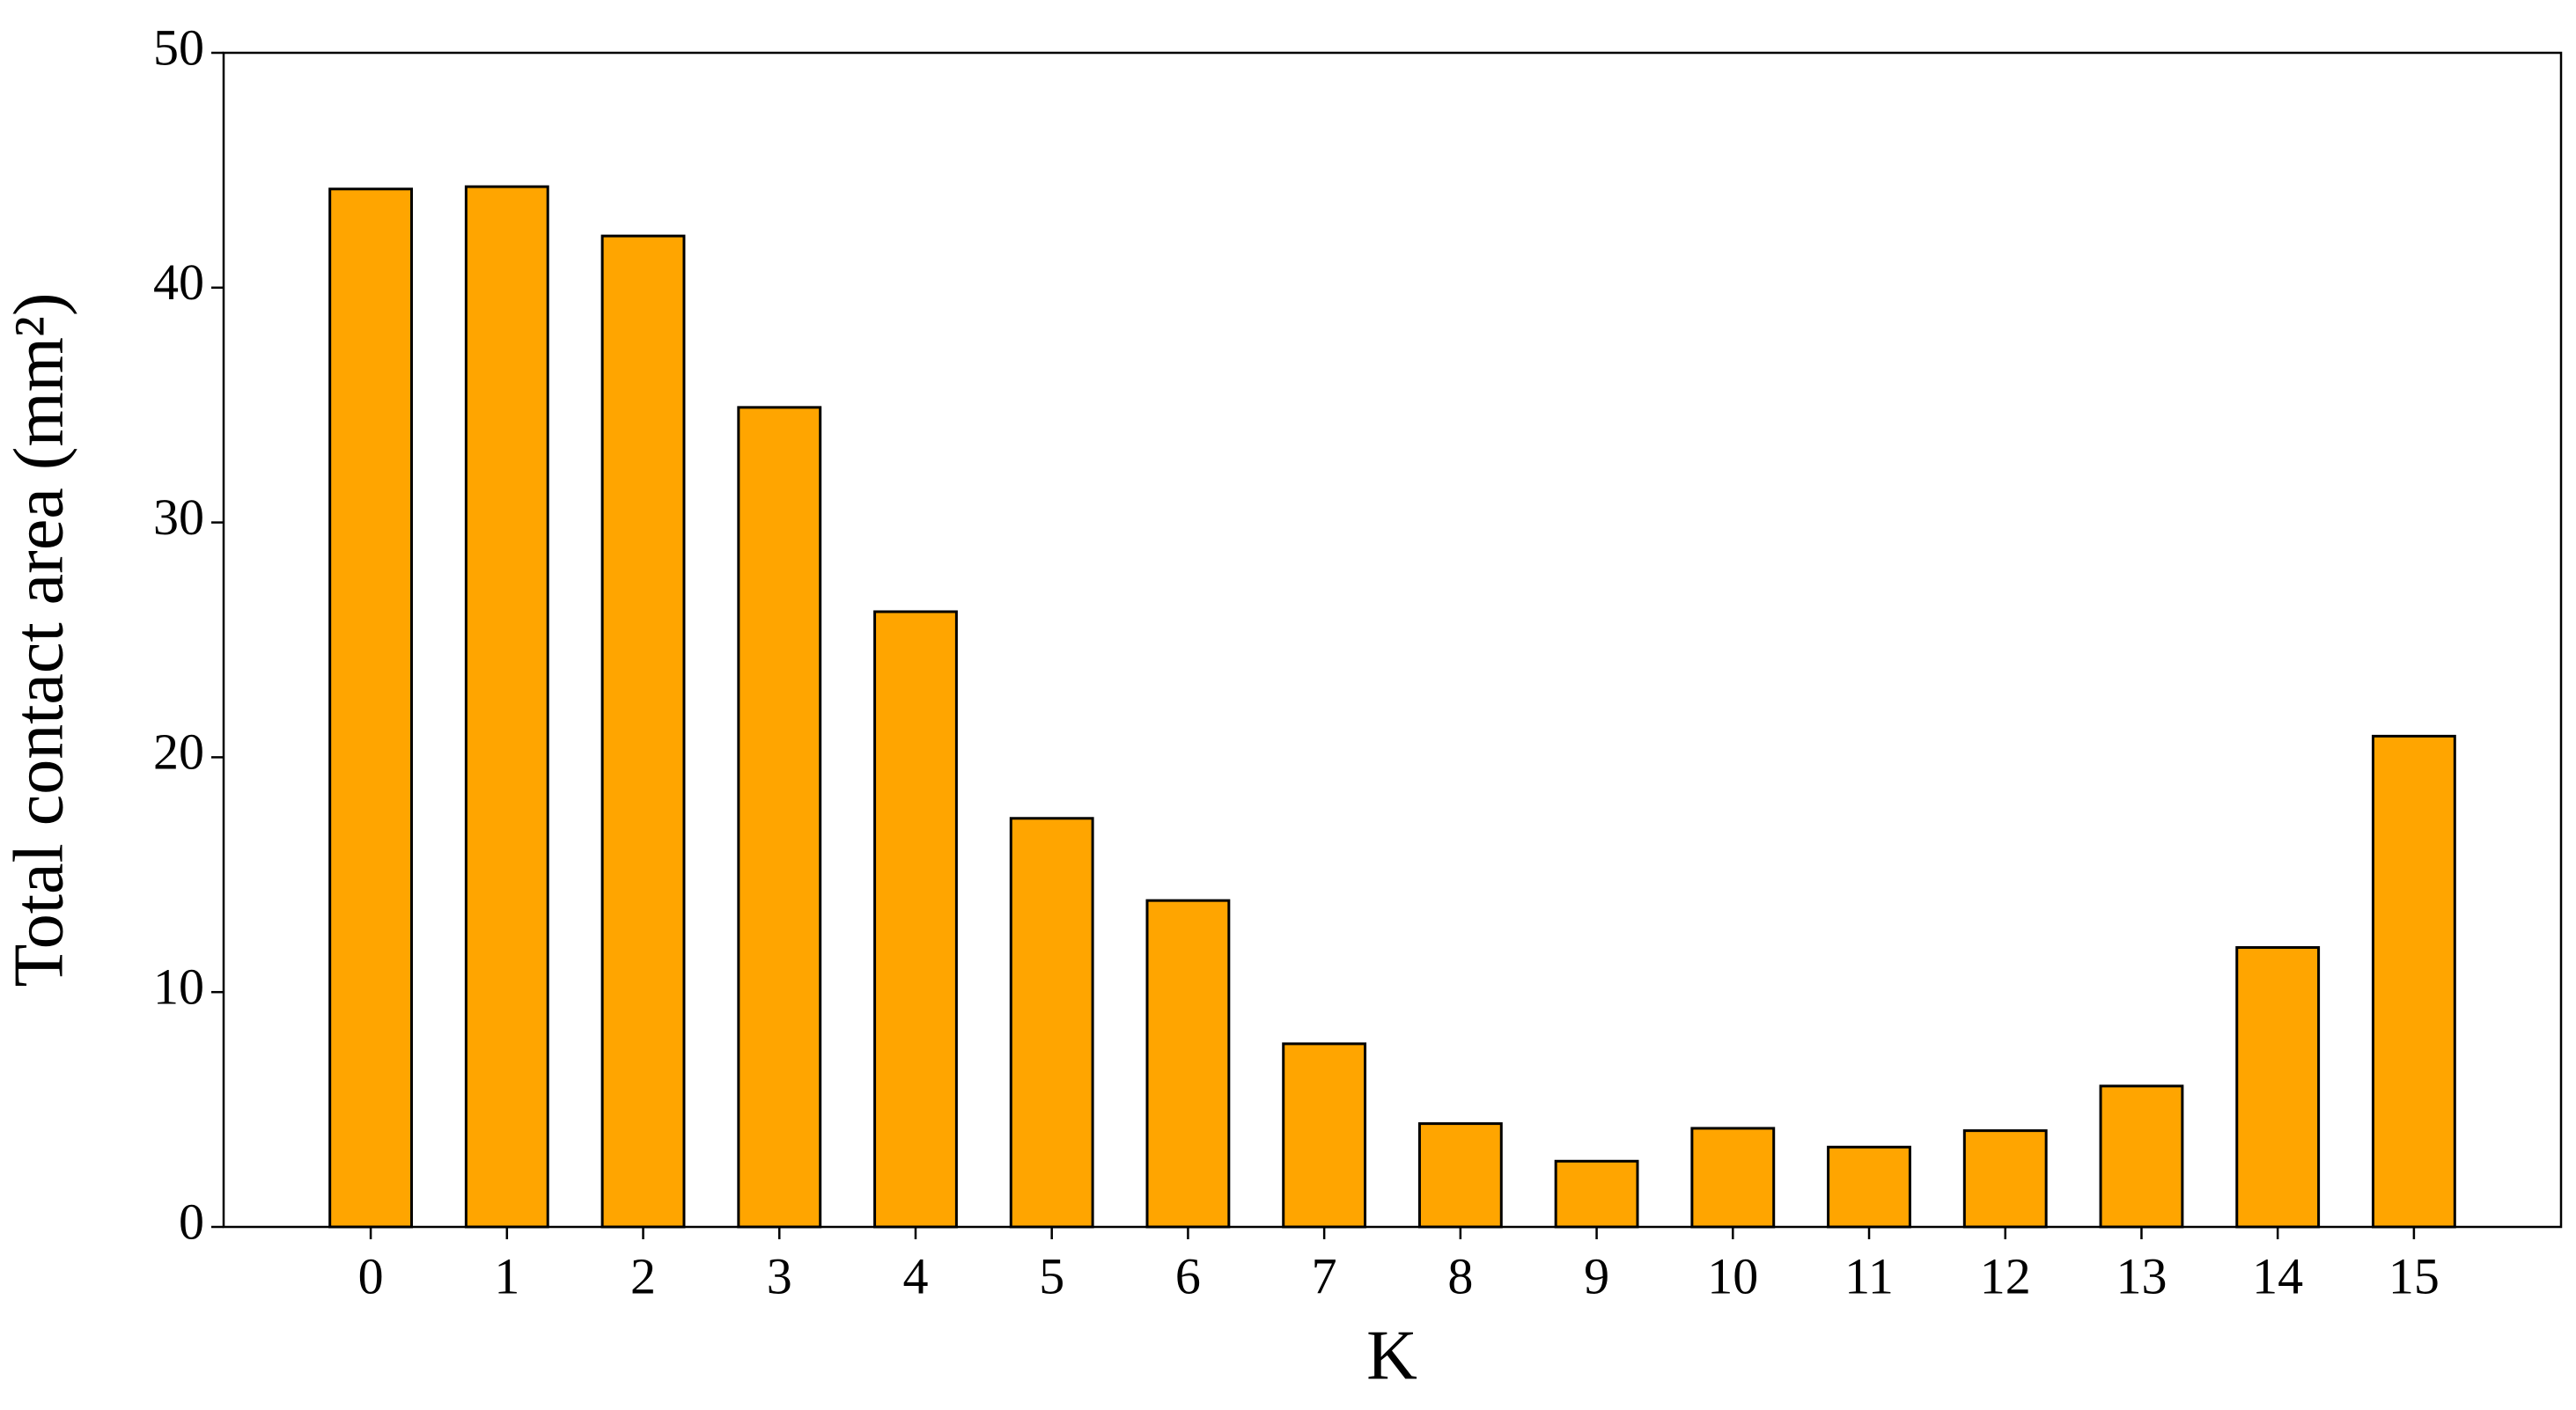 This screenshot has height=1410, width=2576. I want to click on x-tick-label: 3, so click(780, 1276).